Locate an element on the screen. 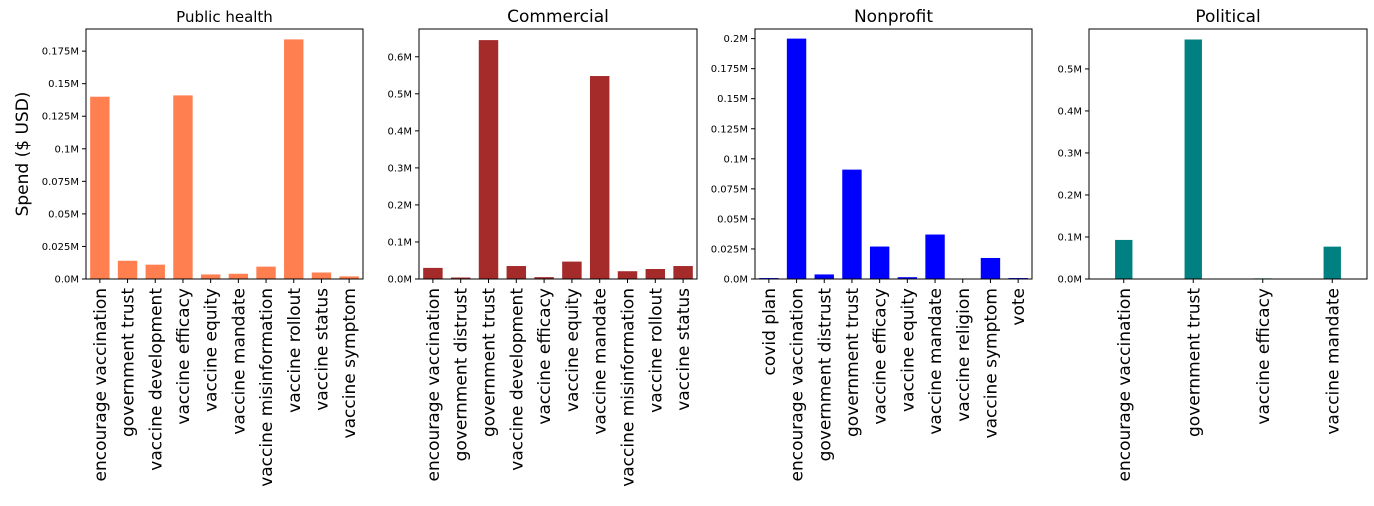 The image size is (1374, 506). x-tick-label: vote is located at coordinates (1019, 307).